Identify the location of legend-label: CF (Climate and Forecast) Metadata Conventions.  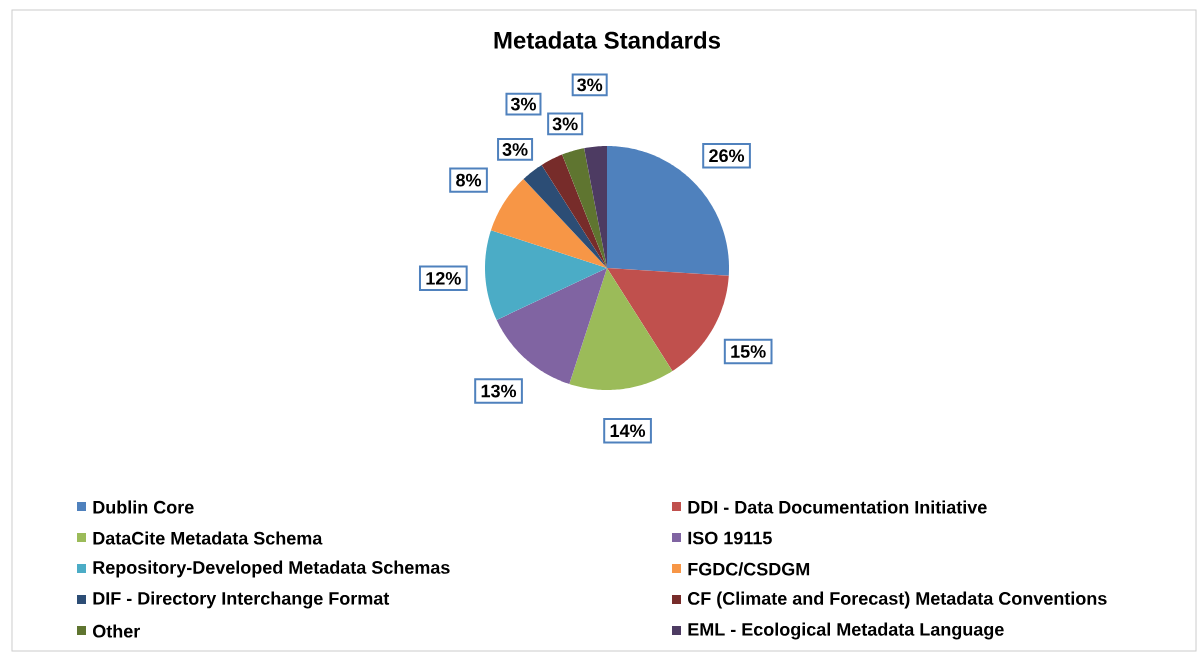
(897, 600).